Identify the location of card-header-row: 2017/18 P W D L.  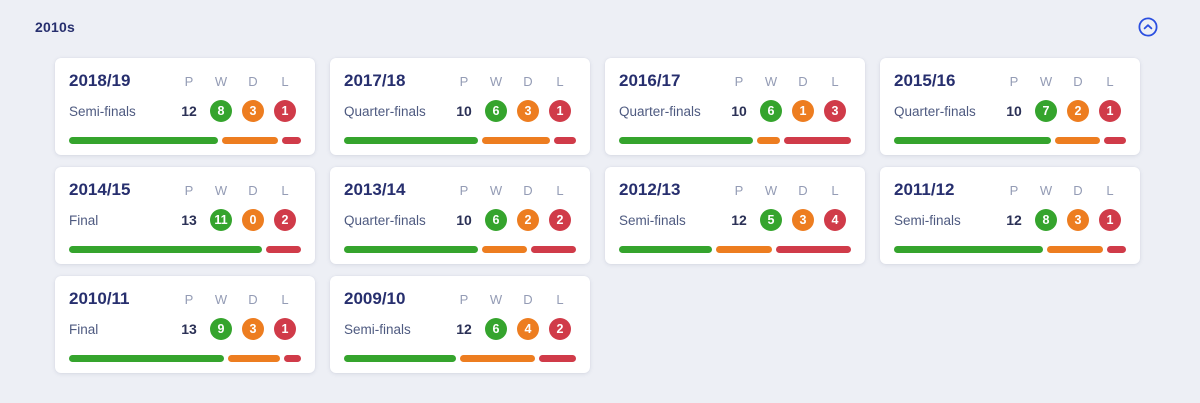
(460, 81).